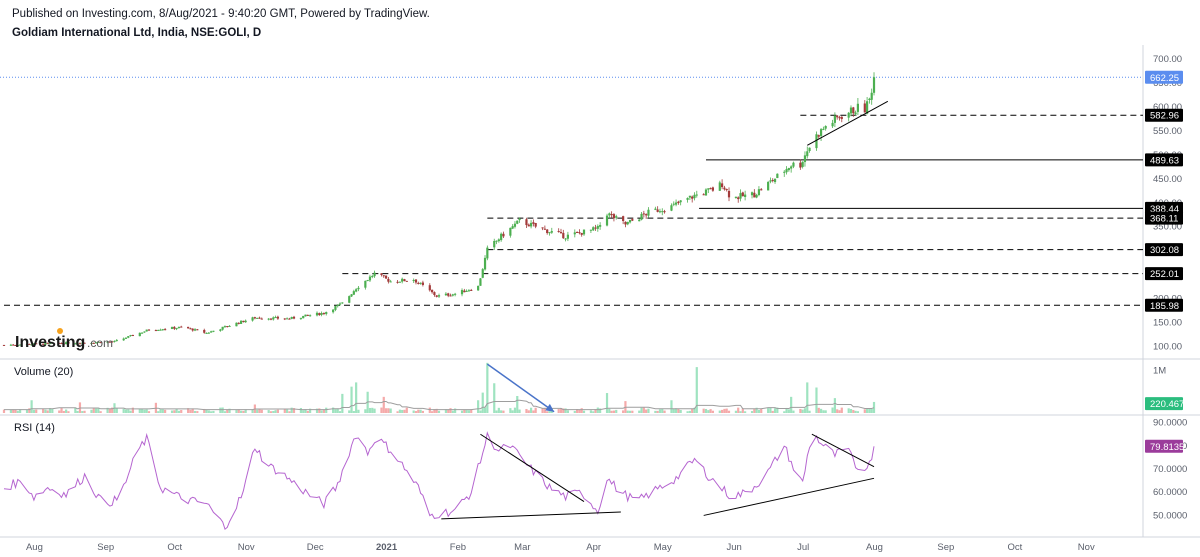 The width and height of the screenshot is (1200, 557). Describe the element at coordinates (1164, 209) in the screenshot. I see `level-tag-text: 388.44` at that location.